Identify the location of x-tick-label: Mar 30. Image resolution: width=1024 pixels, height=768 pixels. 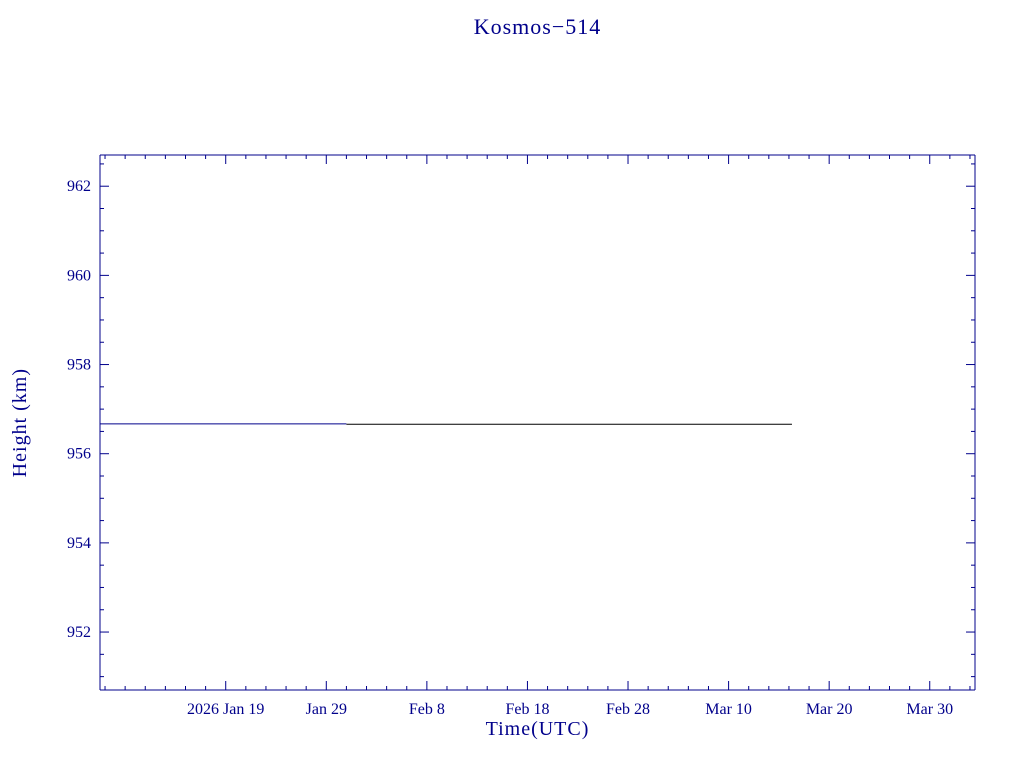
(929, 709).